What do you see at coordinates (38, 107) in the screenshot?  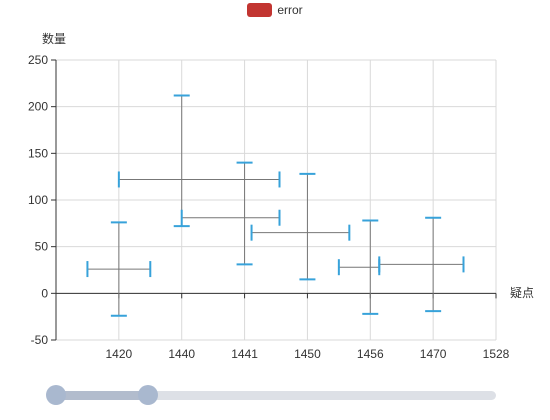 I see `y-tick-label: 200` at bounding box center [38, 107].